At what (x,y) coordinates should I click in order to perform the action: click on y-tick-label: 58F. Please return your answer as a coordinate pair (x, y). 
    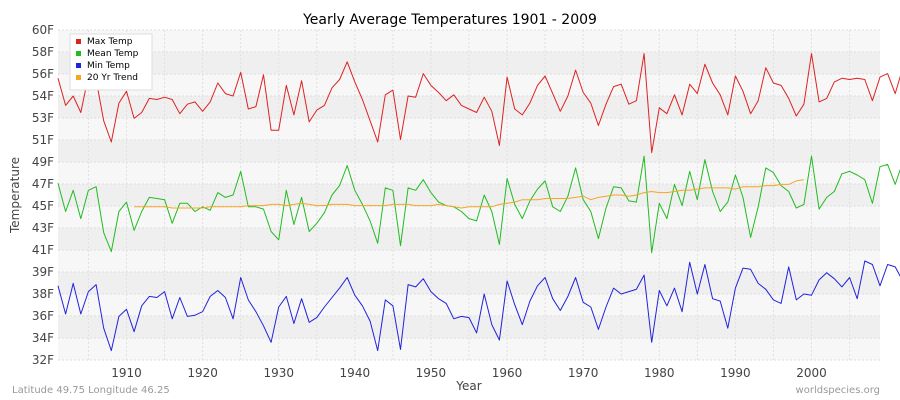
    Looking at the image, I should click on (43, 52).